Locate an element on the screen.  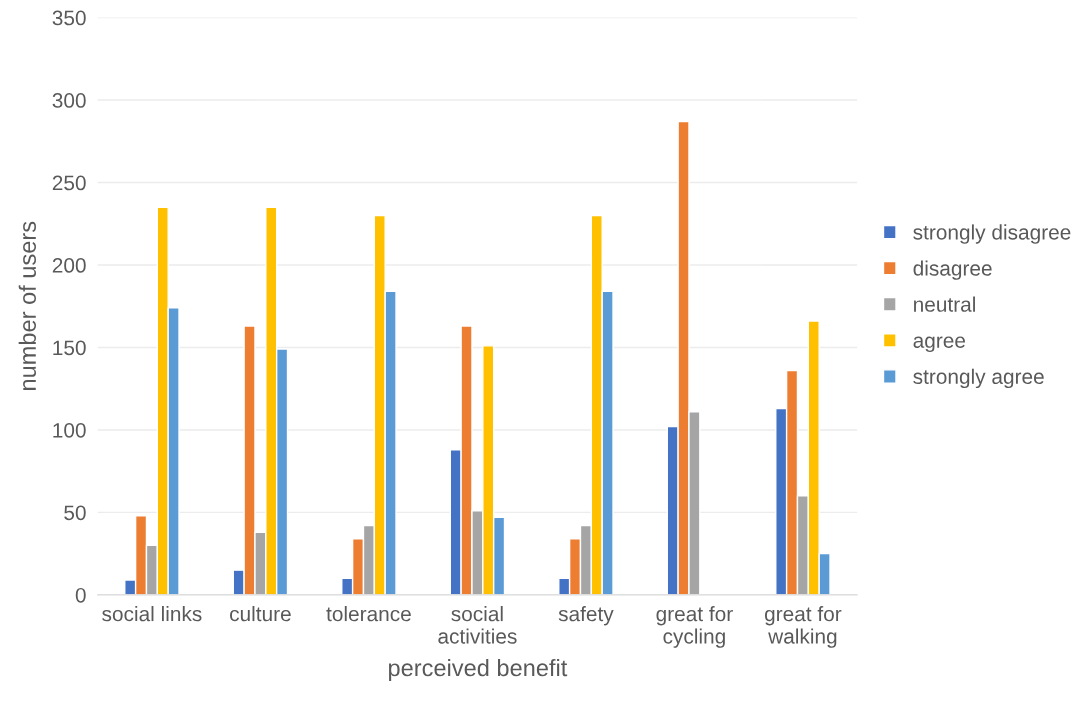
legend-label: neutral is located at coordinates (944, 304).